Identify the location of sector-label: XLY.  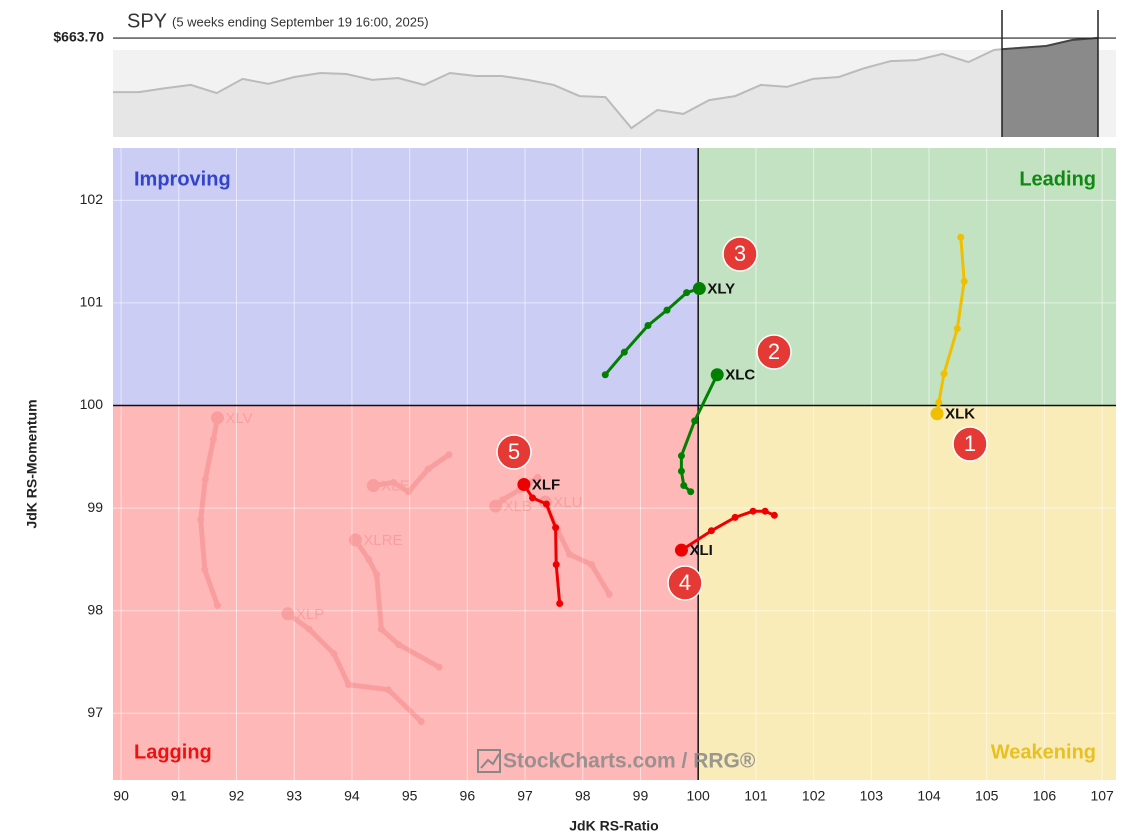
(721, 289).